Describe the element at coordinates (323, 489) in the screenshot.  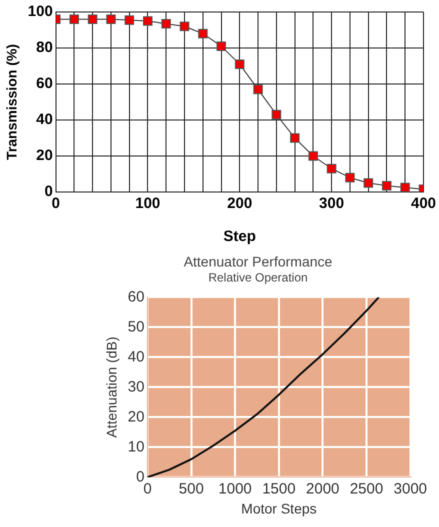
I see `x-tick-label: 2000` at that location.